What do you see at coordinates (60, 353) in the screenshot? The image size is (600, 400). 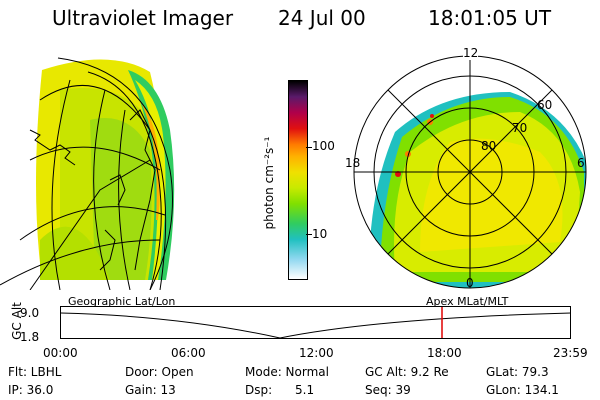 I see `timeline-xtick-0000: 00:00` at bounding box center [60, 353].